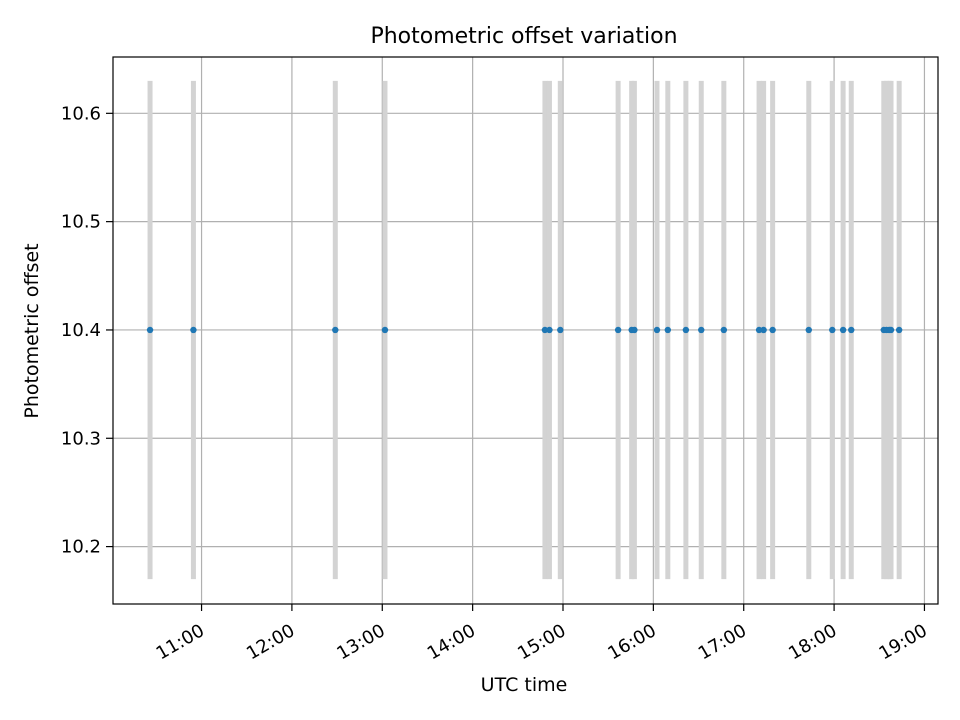 This screenshot has width=960, height=720. I want to click on chart-title: Photometric offset variation, so click(523, 36).